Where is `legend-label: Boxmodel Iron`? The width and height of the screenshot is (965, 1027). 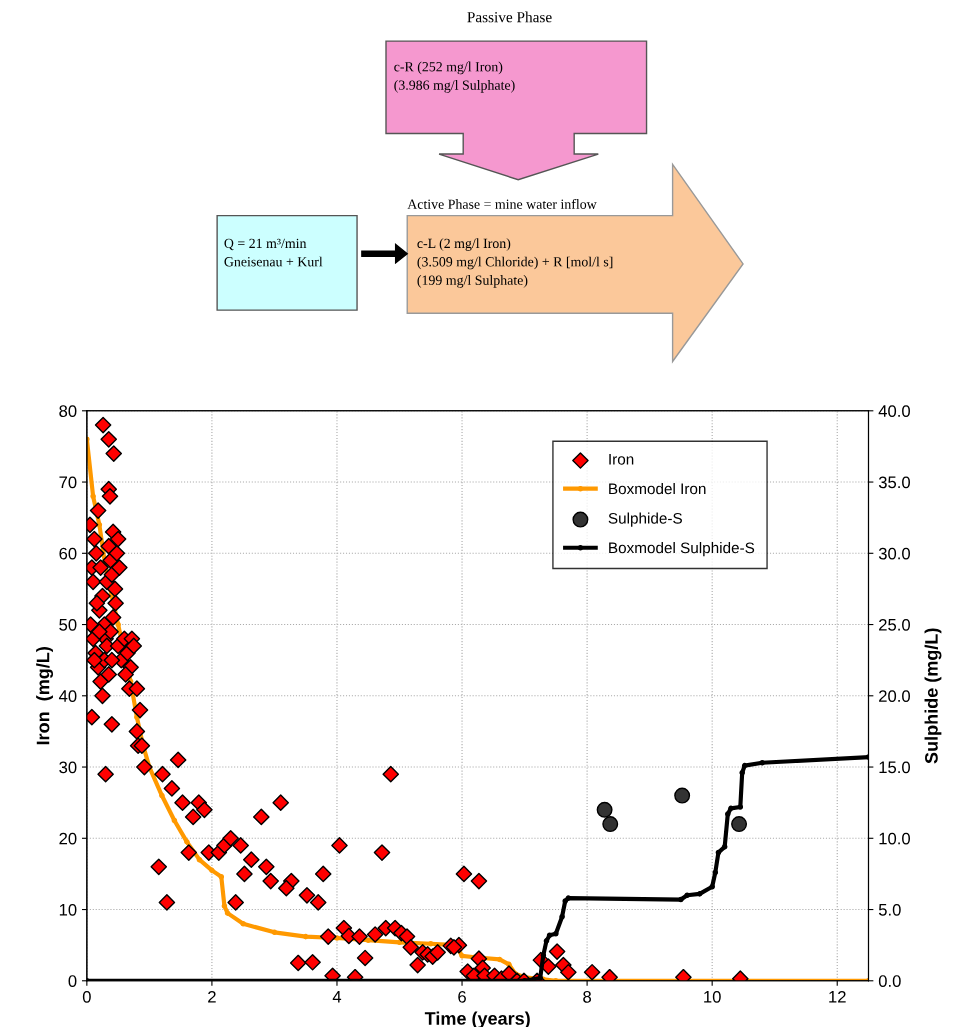
legend-label: Boxmodel Iron is located at coordinates (657, 488).